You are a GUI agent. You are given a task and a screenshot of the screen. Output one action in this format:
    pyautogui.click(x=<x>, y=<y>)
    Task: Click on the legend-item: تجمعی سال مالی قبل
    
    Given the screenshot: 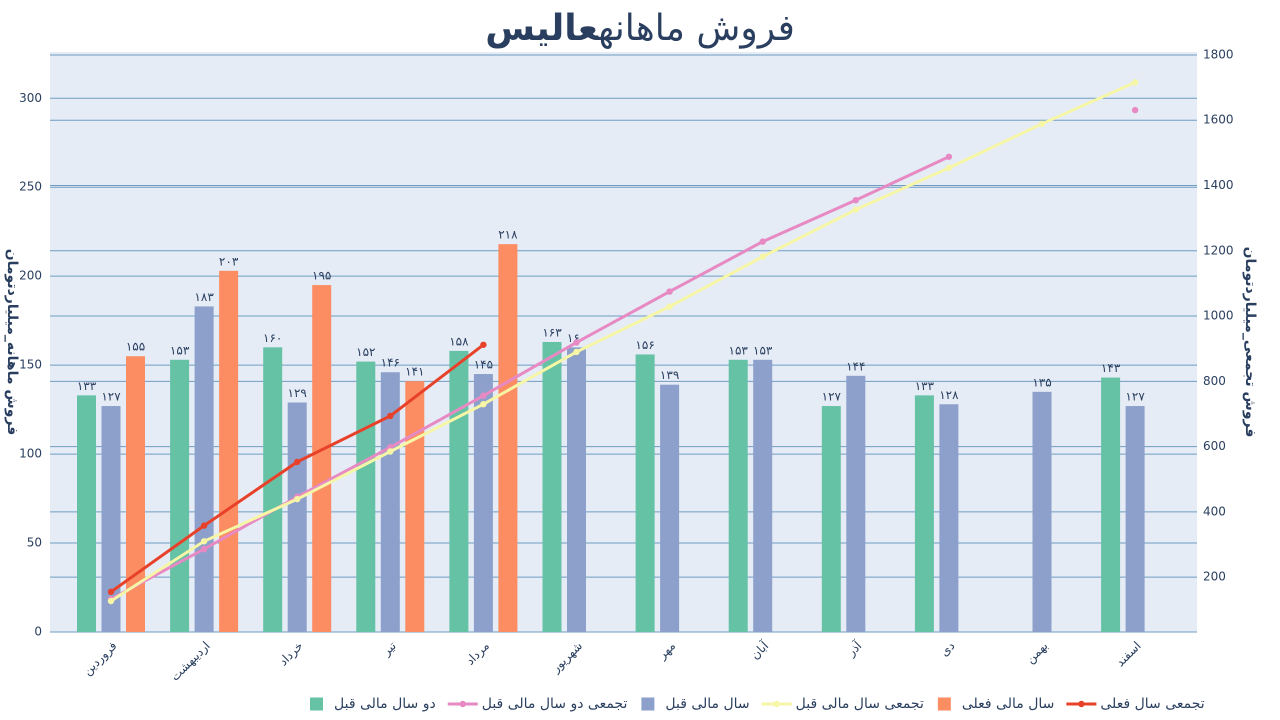 What is the action you would take?
    pyautogui.click(x=842, y=704)
    